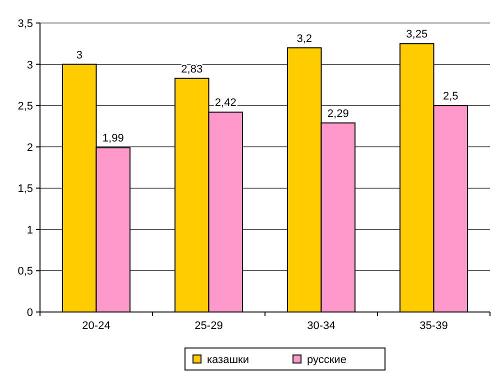 This screenshot has width=502, height=380. Describe the element at coordinates (25, 106) in the screenshot. I see `y-tick-label: 2,5` at that location.